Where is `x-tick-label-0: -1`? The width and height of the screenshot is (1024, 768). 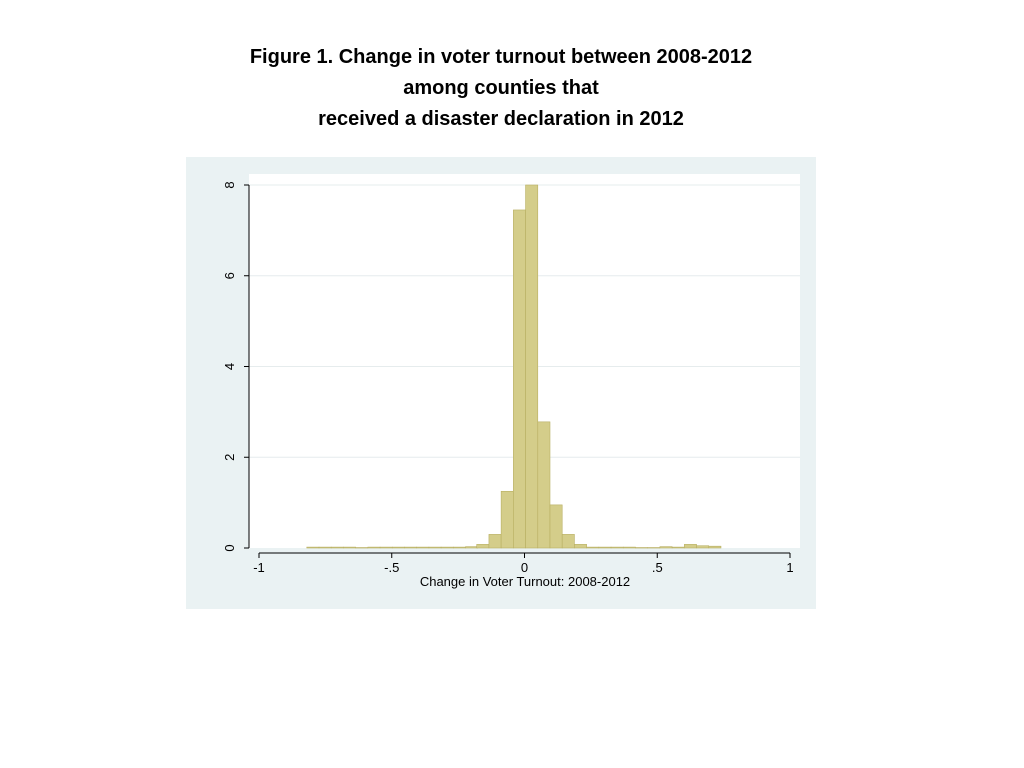 x-tick-label-0: -1 is located at coordinates (259, 567).